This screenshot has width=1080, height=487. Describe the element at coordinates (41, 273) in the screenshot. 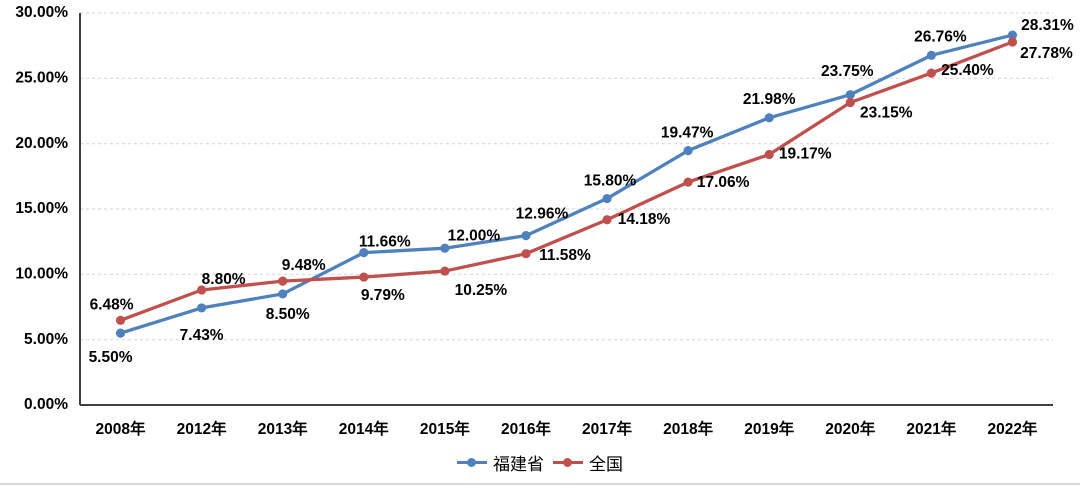

I see `y-tick-label: 10.00%` at that location.